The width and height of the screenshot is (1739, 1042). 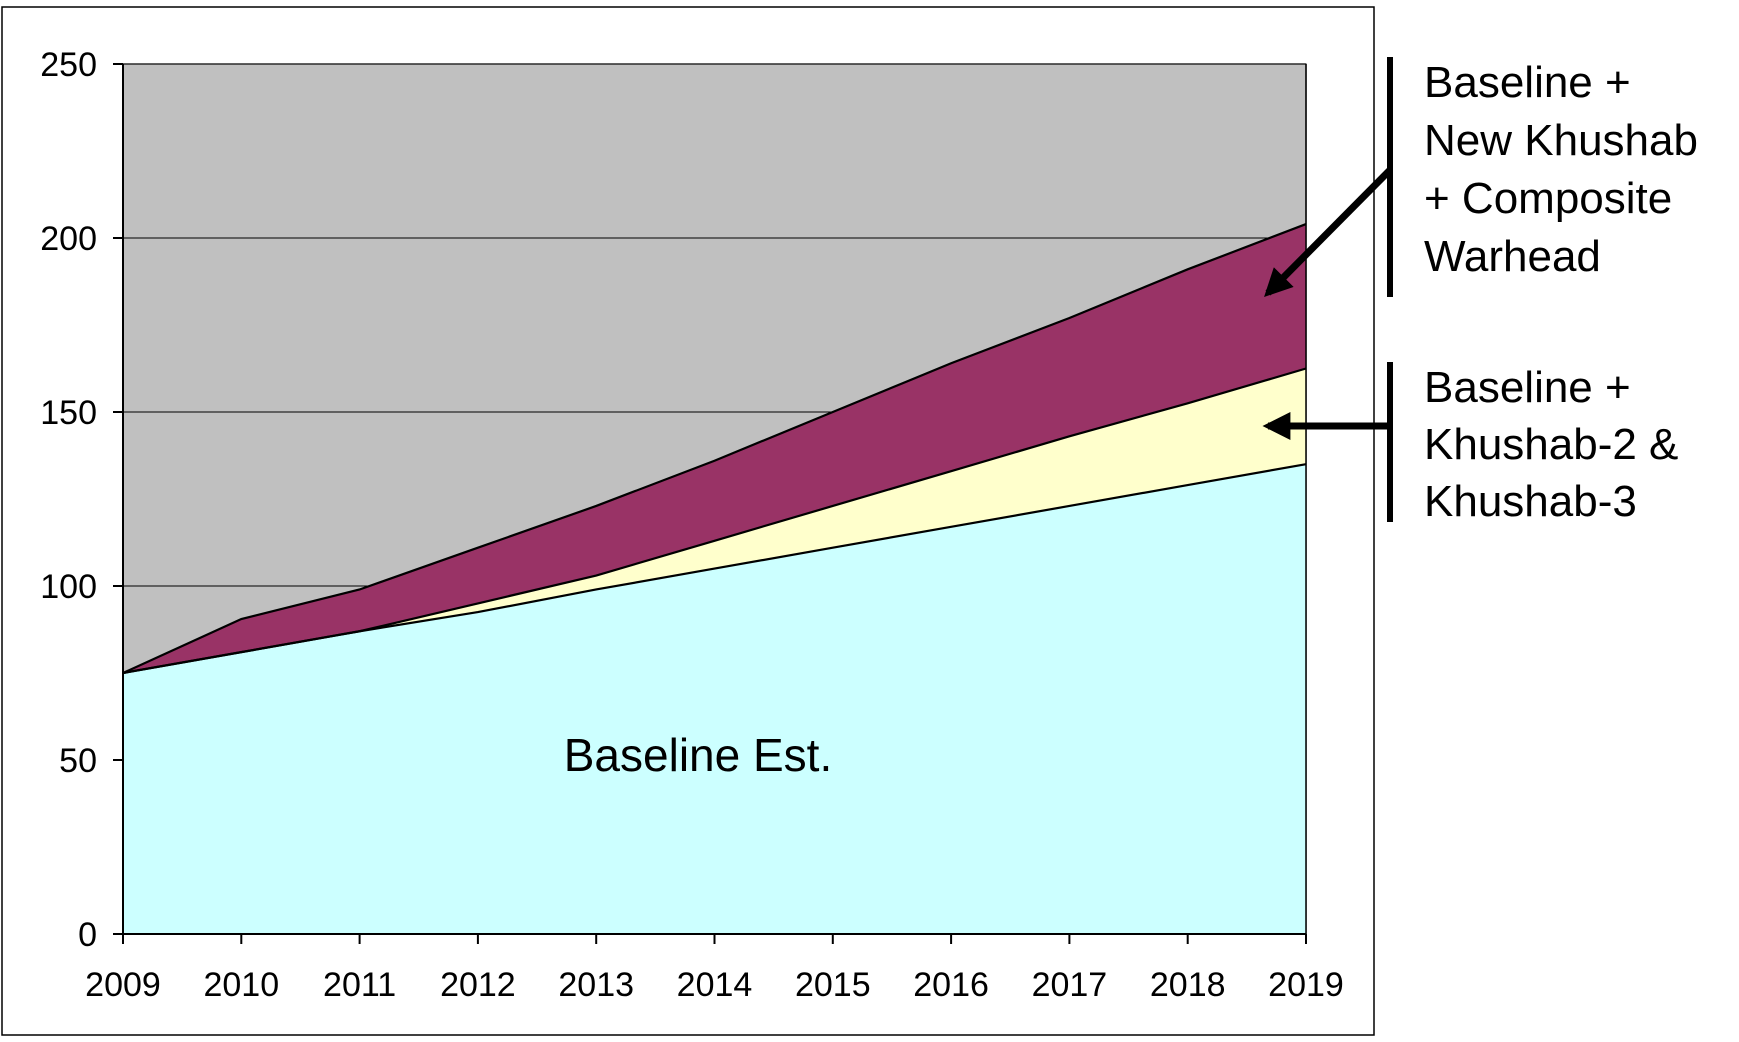 What do you see at coordinates (1328, 232) in the screenshot?
I see `arrow-to-top-band` at bounding box center [1328, 232].